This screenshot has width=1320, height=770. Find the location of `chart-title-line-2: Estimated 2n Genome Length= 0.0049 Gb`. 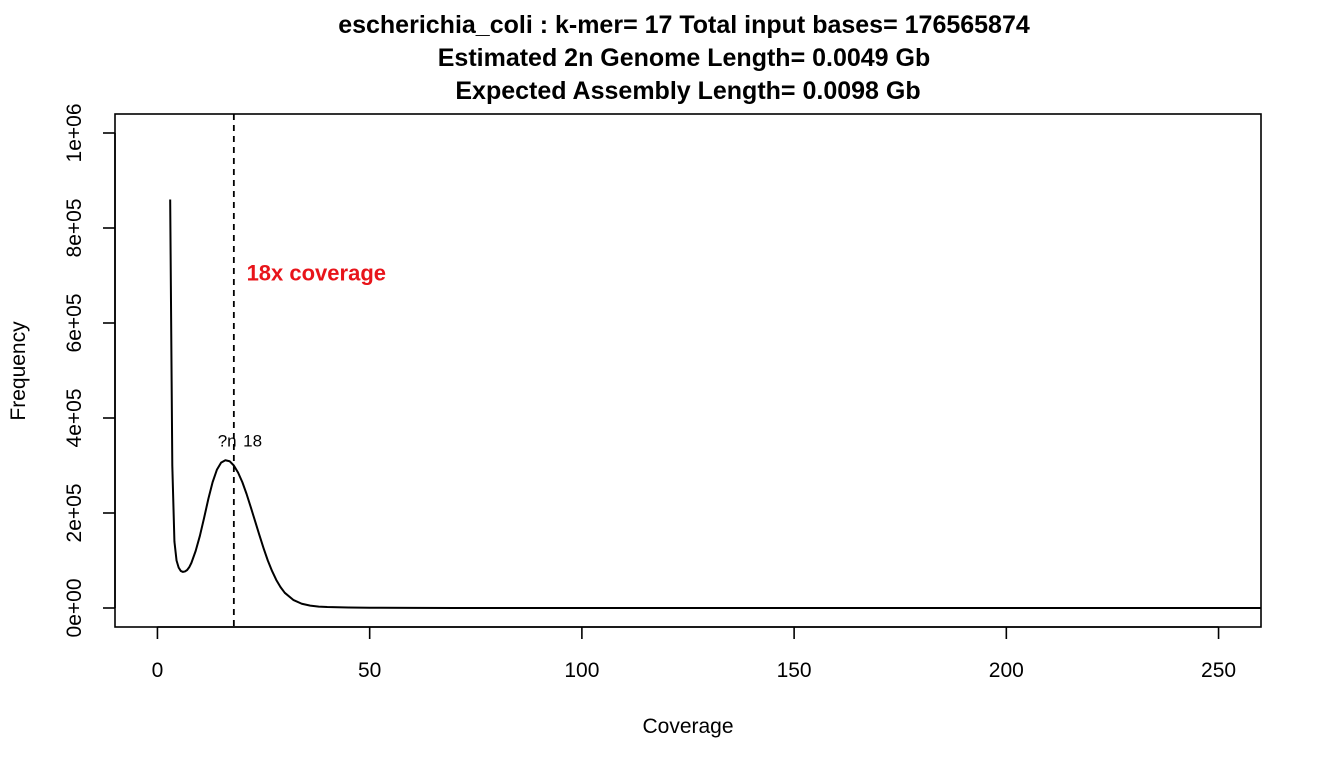

chart-title-line-2: Estimated 2n Genome Length= 0.0049 Gb is located at coordinates (684, 58).